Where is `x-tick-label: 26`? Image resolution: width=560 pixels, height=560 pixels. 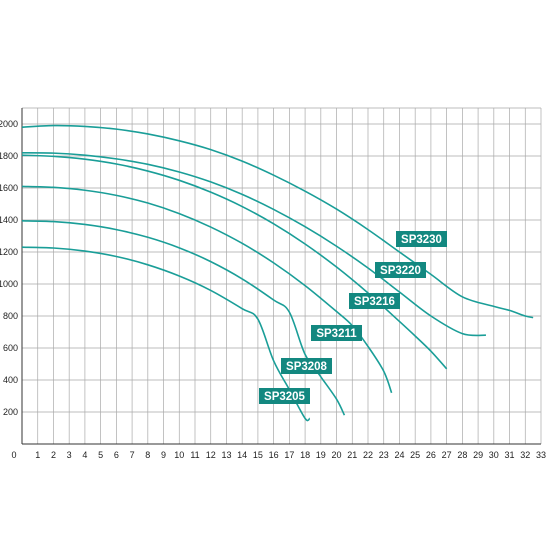 x-tick-label: 26 is located at coordinates (431, 455).